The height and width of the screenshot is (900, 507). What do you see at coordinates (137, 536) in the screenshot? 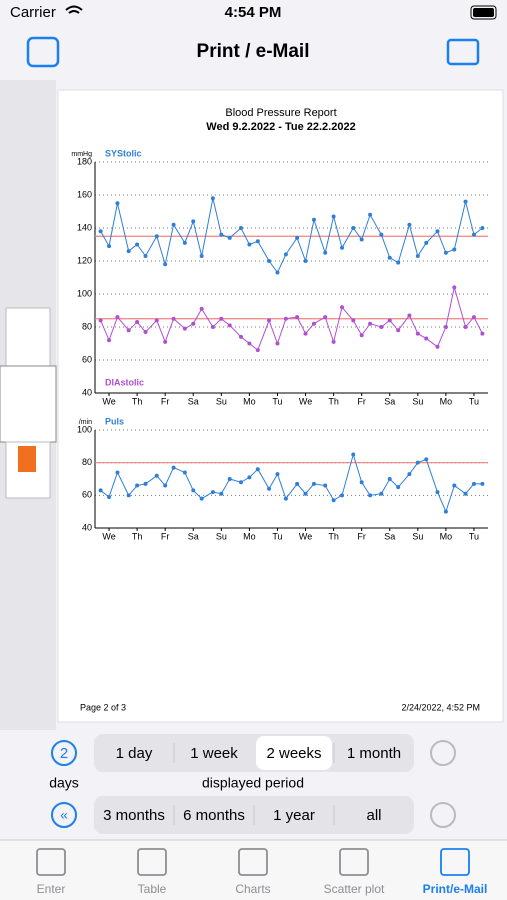
I see `x-tick-label: Th` at bounding box center [137, 536].